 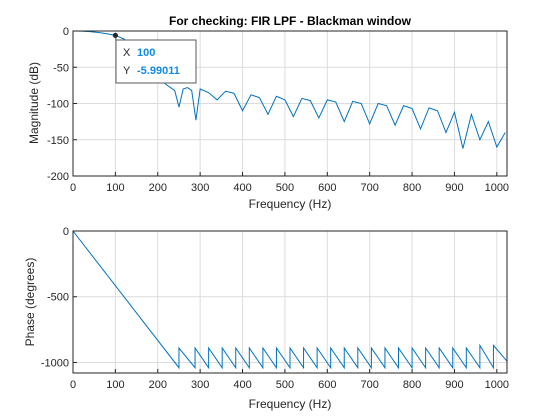 What do you see at coordinates (58, 177) in the screenshot?
I see `y-tick-label: -200` at bounding box center [58, 177].